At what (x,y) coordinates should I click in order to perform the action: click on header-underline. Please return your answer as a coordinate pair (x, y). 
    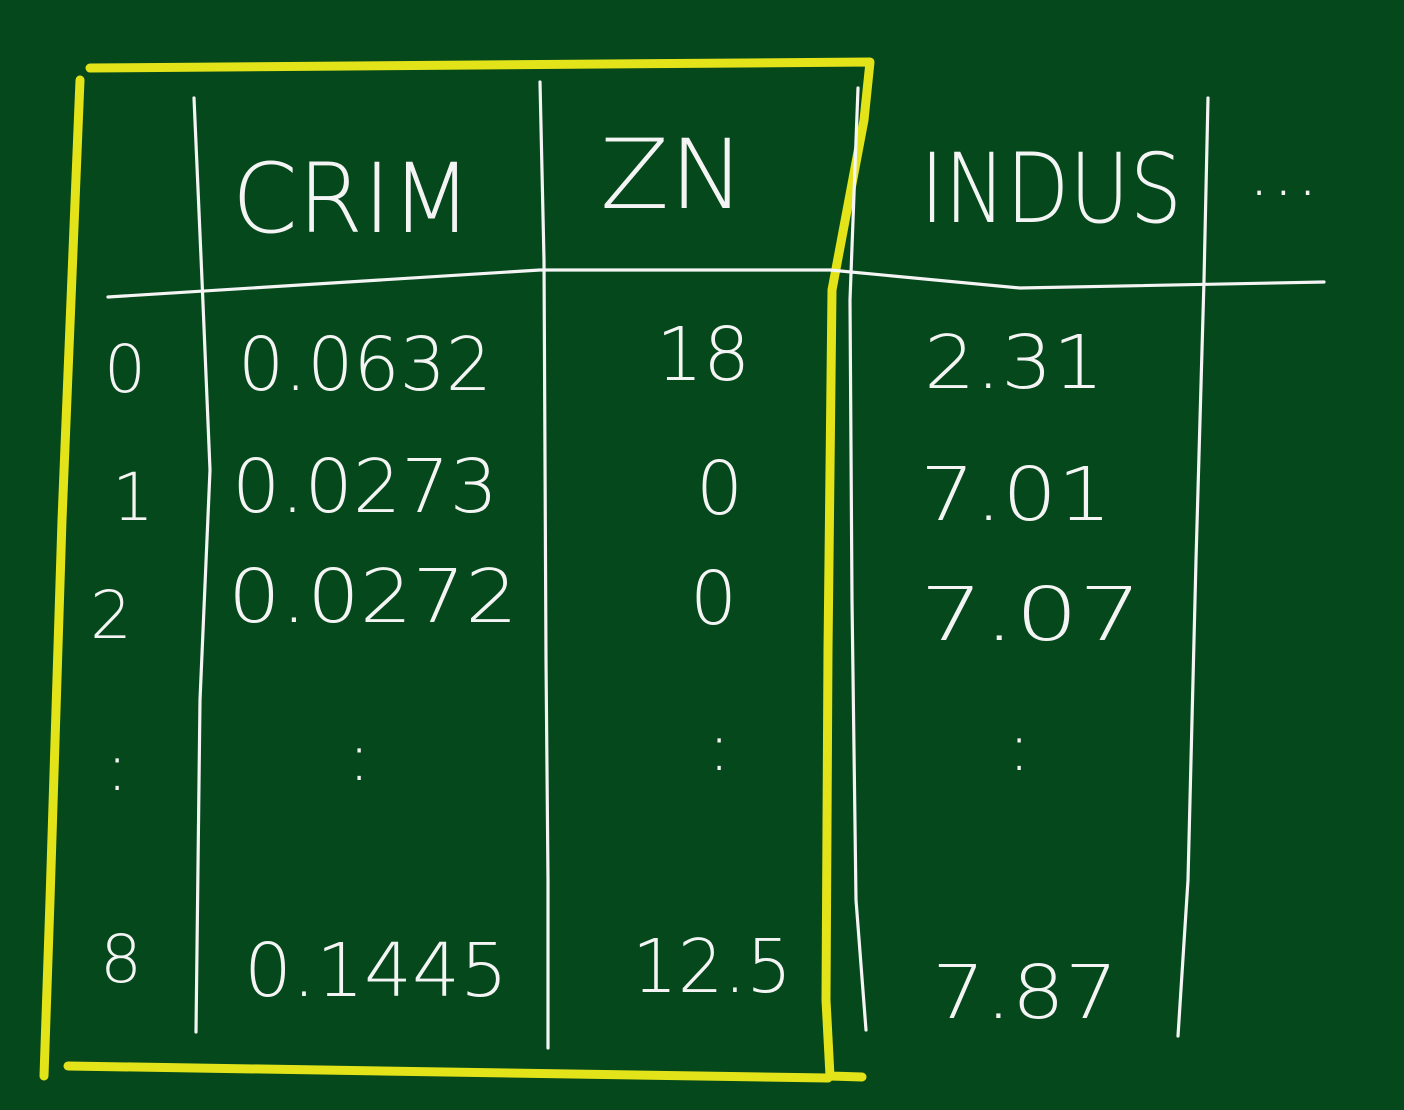
    Looking at the image, I should click on (716, 283).